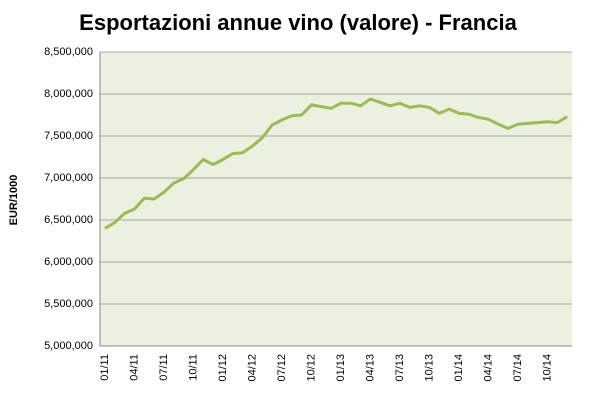 This screenshot has width=598, height=411. I want to click on y-tick-label: 5,000,000, so click(68, 346).